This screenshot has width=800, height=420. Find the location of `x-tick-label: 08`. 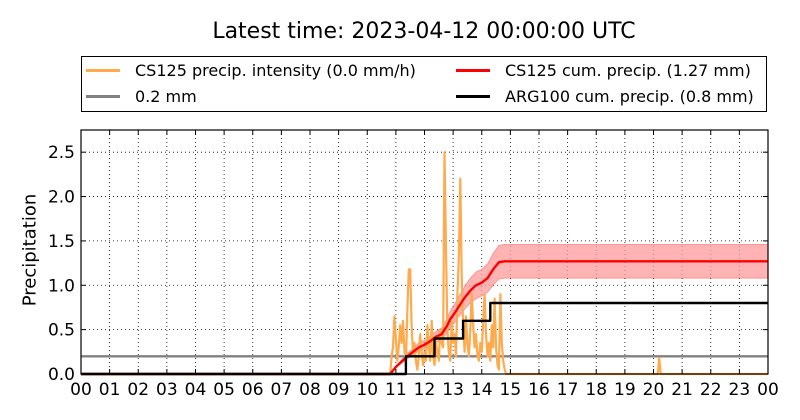

x-tick-label: 08 is located at coordinates (310, 390).